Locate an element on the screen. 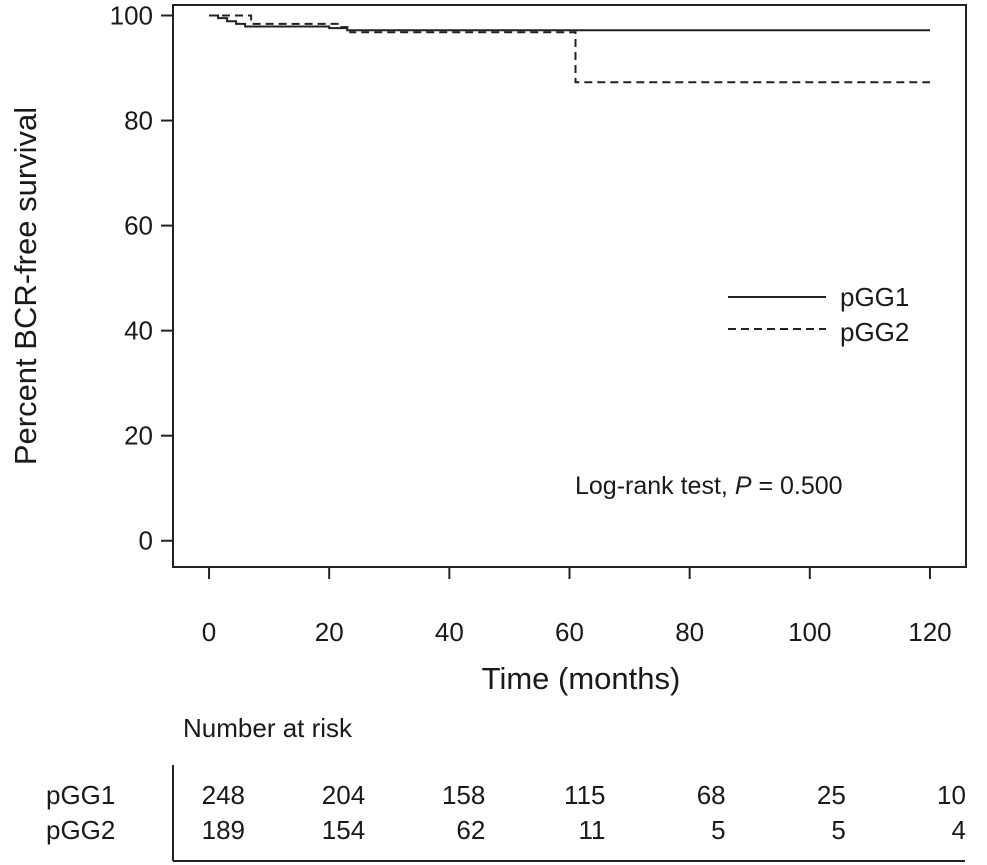 The height and width of the screenshot is (865, 987). legend-label-pggone: pGG1 is located at coordinates (874, 297).